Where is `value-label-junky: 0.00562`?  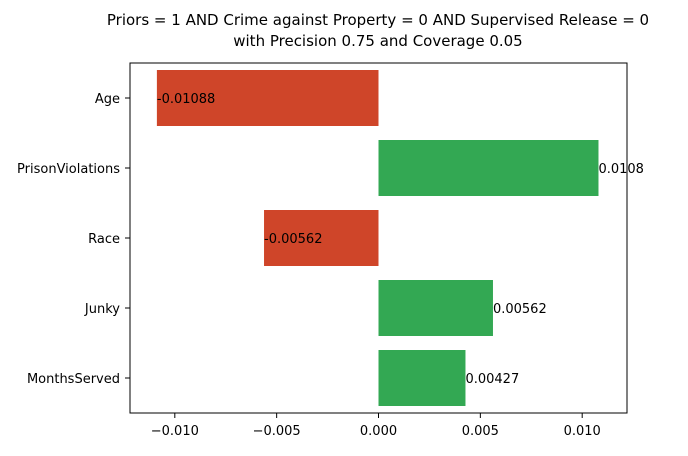
value-label-junky: 0.00562 is located at coordinates (520, 309).